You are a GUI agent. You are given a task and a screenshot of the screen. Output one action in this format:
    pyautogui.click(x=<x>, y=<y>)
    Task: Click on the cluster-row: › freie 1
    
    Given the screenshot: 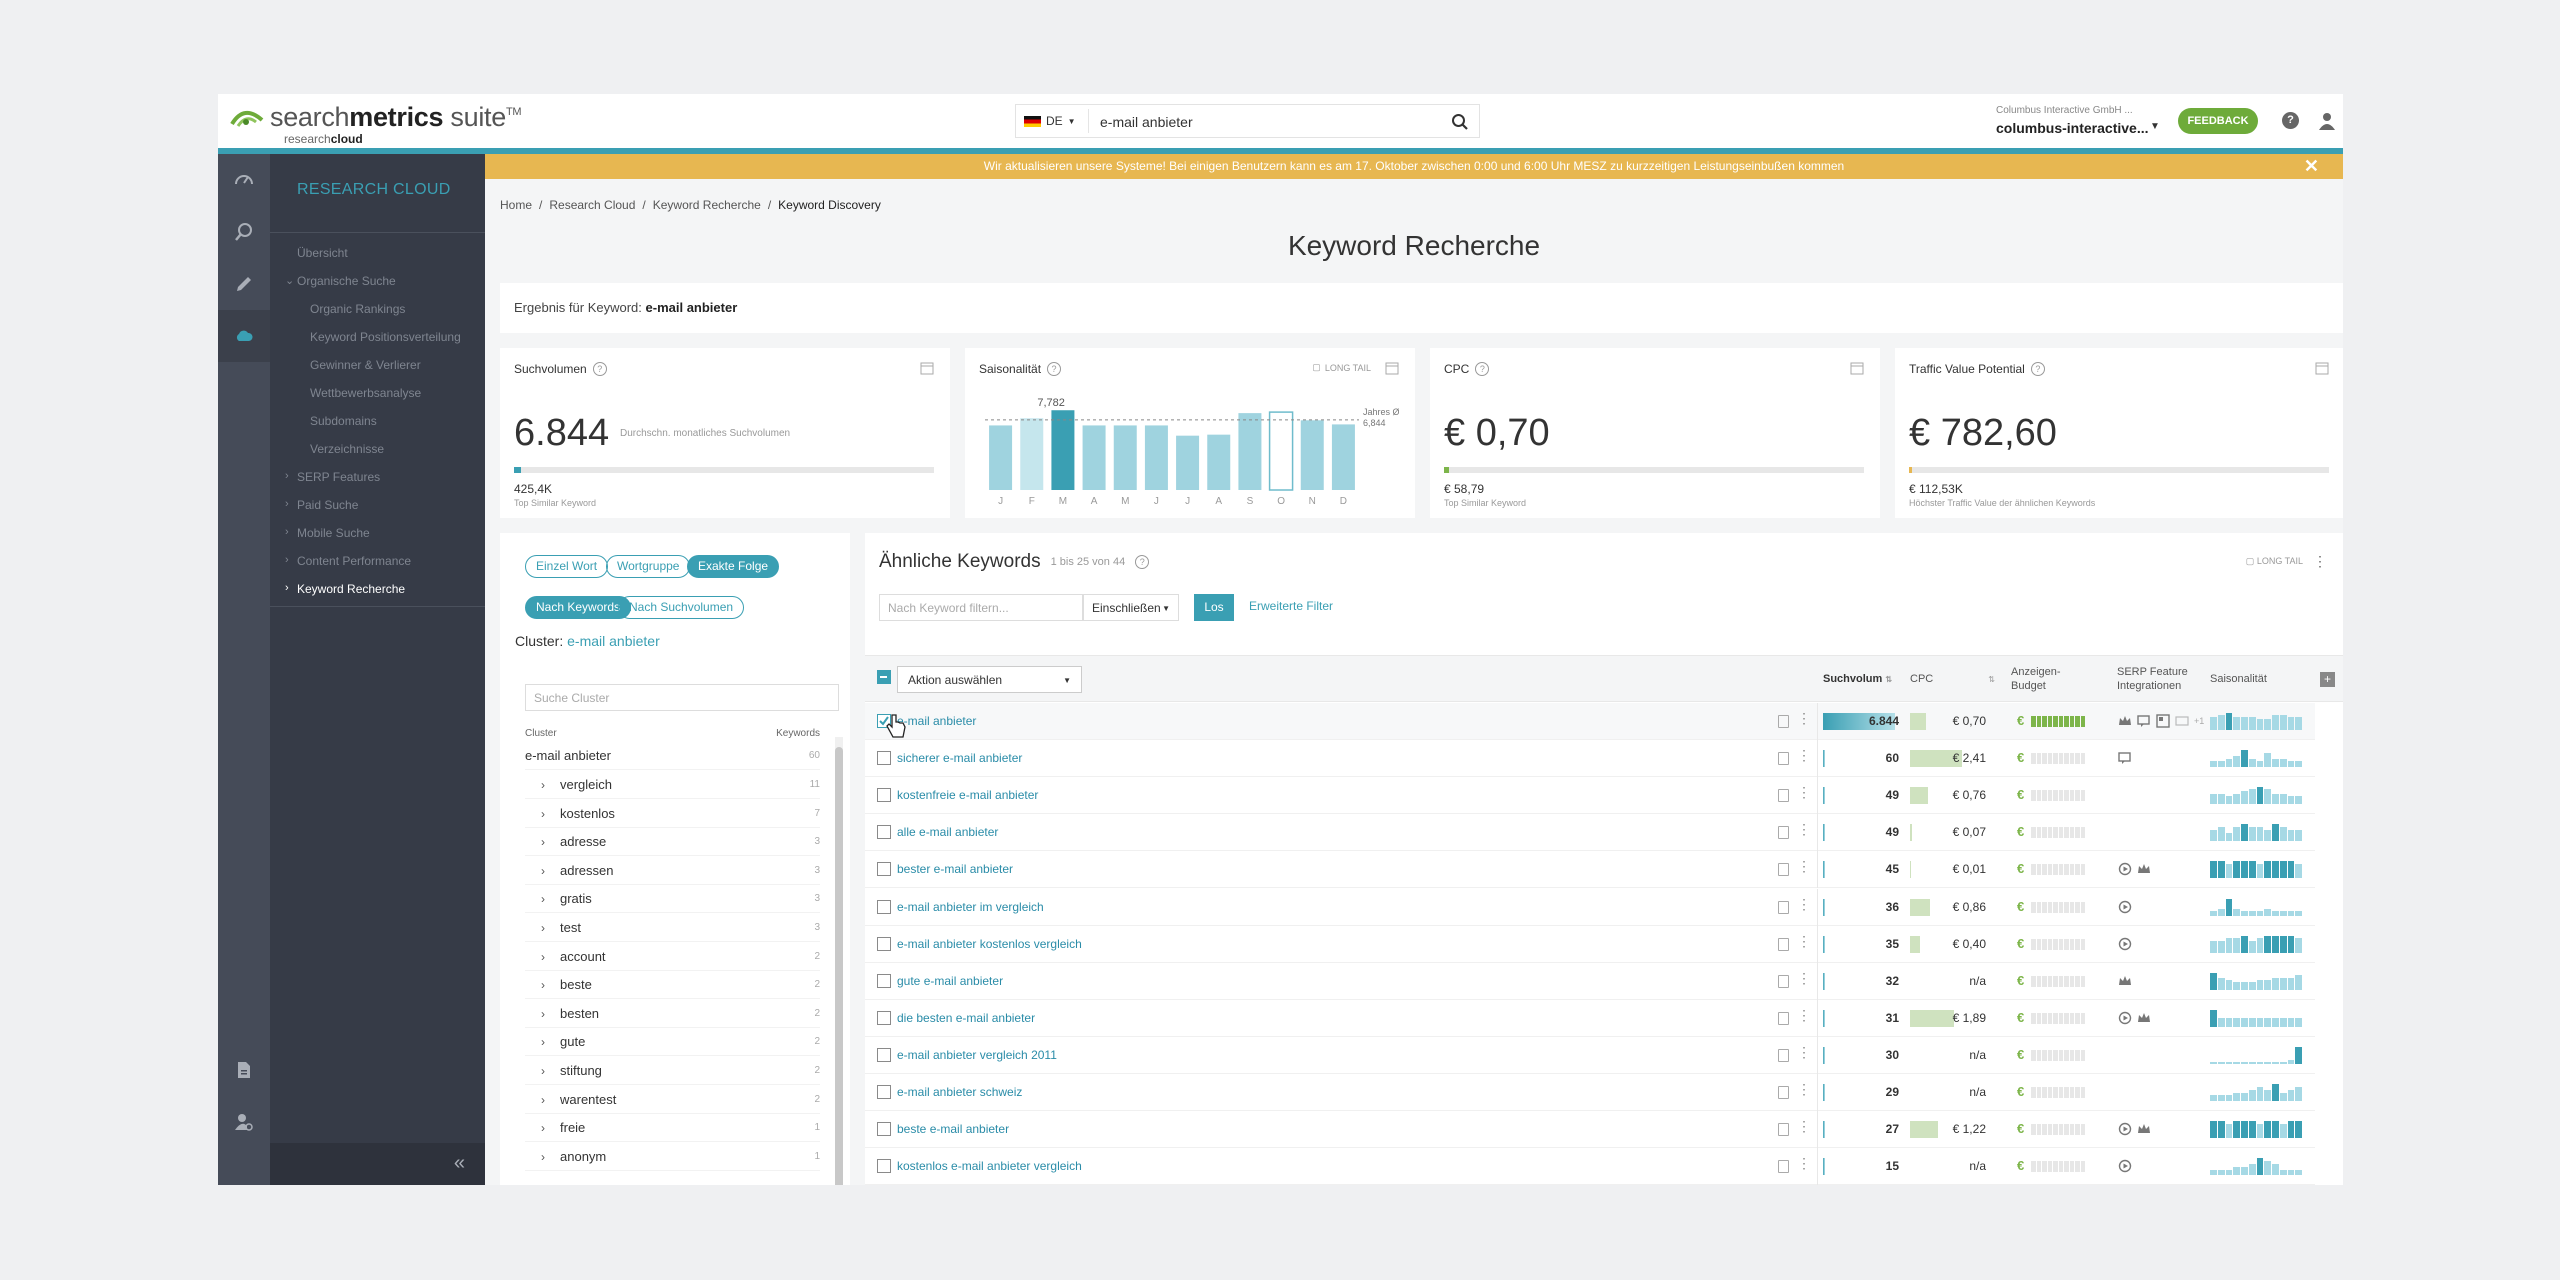 What is the action you would take?
    pyautogui.click(x=672, y=1128)
    